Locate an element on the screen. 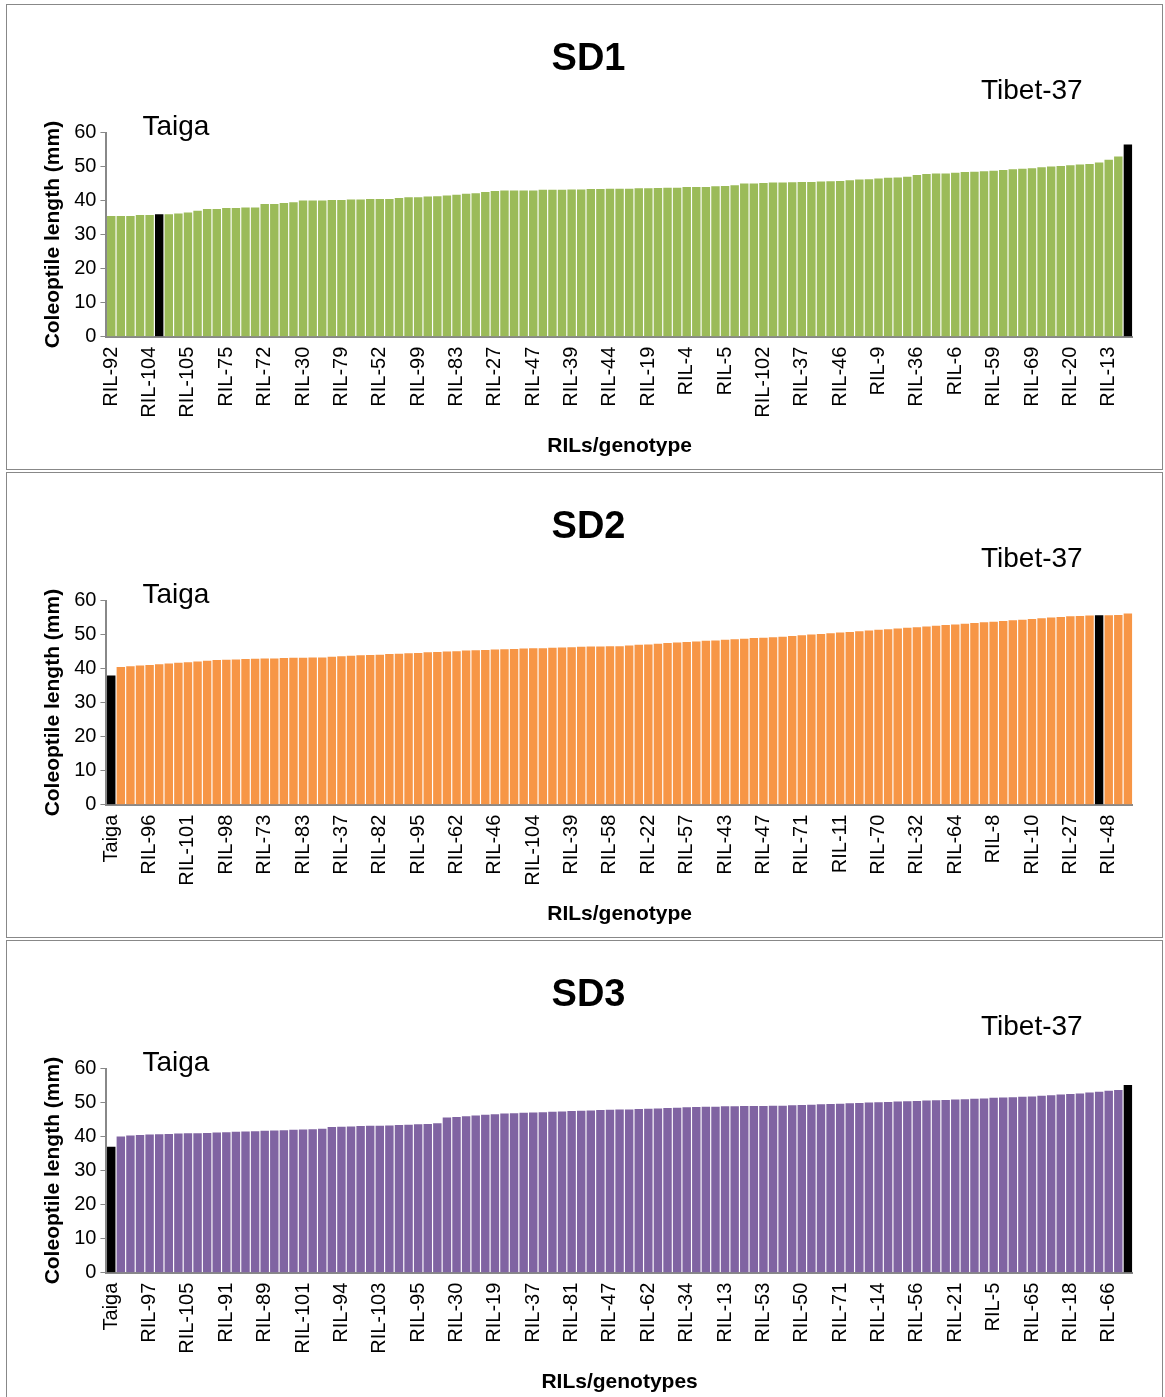 The image size is (1165, 1397). x-tick-label: RIL-81 is located at coordinates (570, 1312).